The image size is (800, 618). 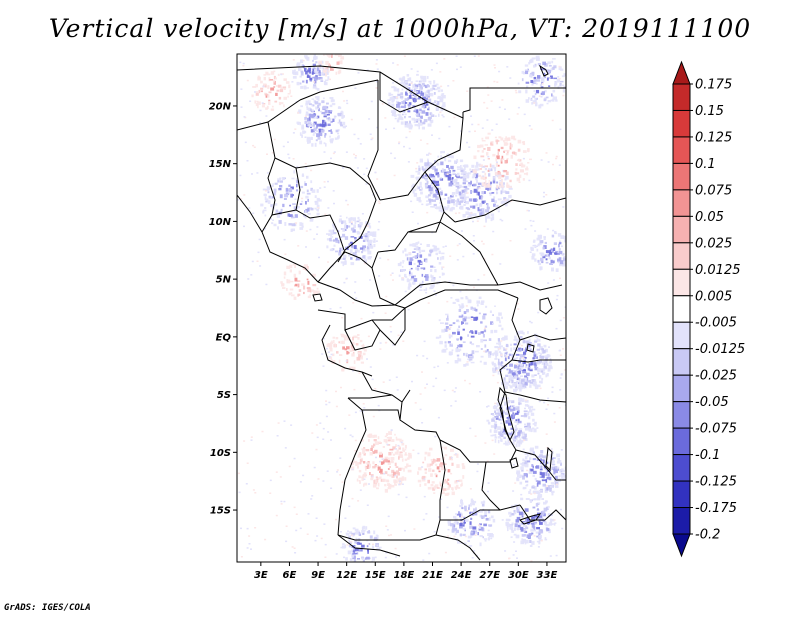 I want to click on lon-tick-label: 3E, so click(x=261, y=575).